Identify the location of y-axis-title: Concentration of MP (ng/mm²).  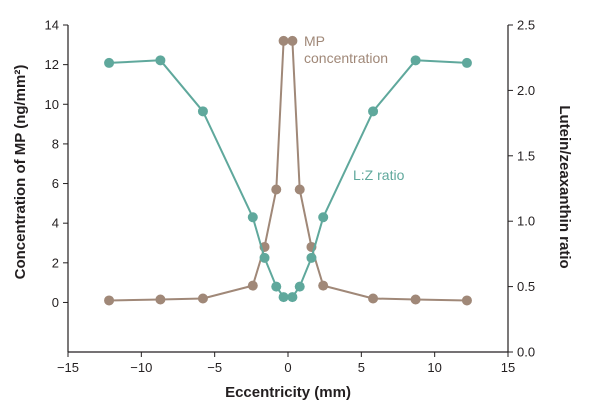
(20, 172).